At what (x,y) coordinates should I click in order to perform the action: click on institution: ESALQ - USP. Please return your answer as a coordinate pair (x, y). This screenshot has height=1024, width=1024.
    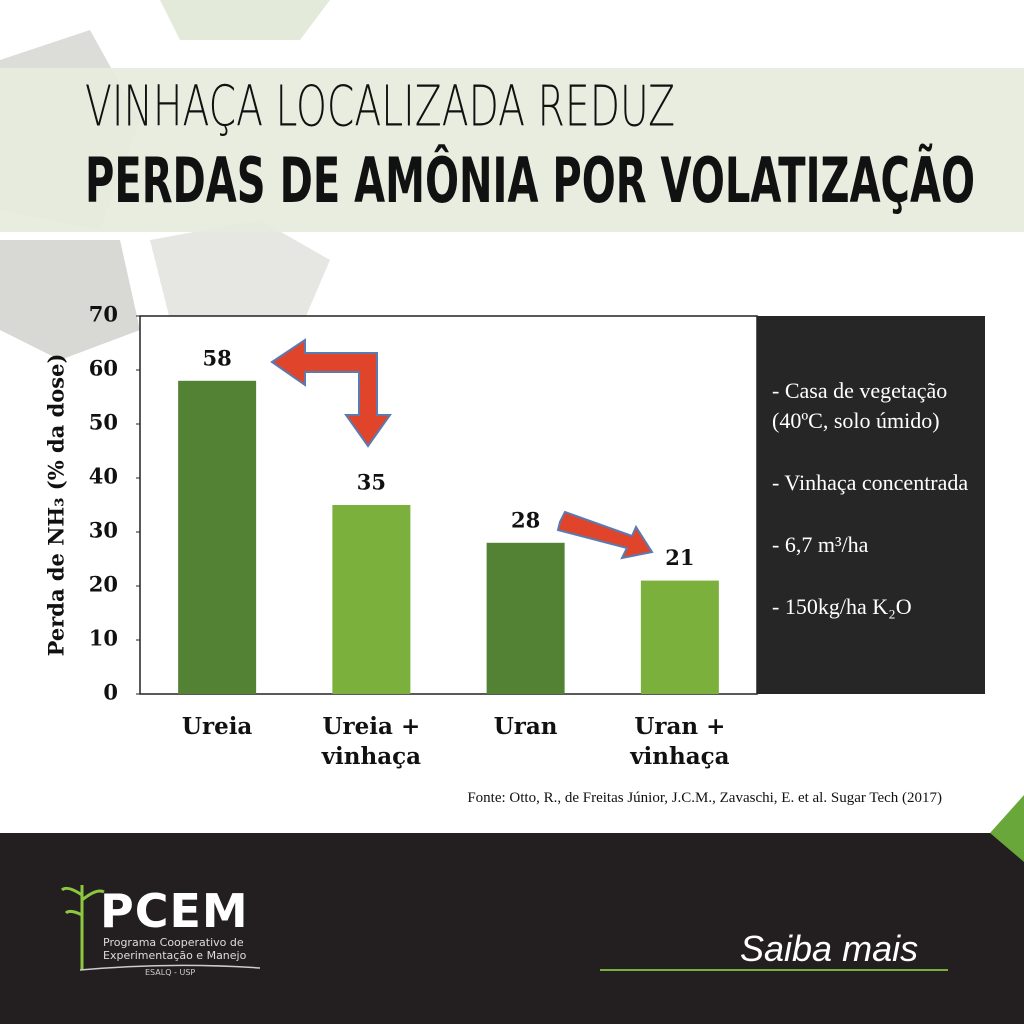
    Looking at the image, I should click on (170, 972).